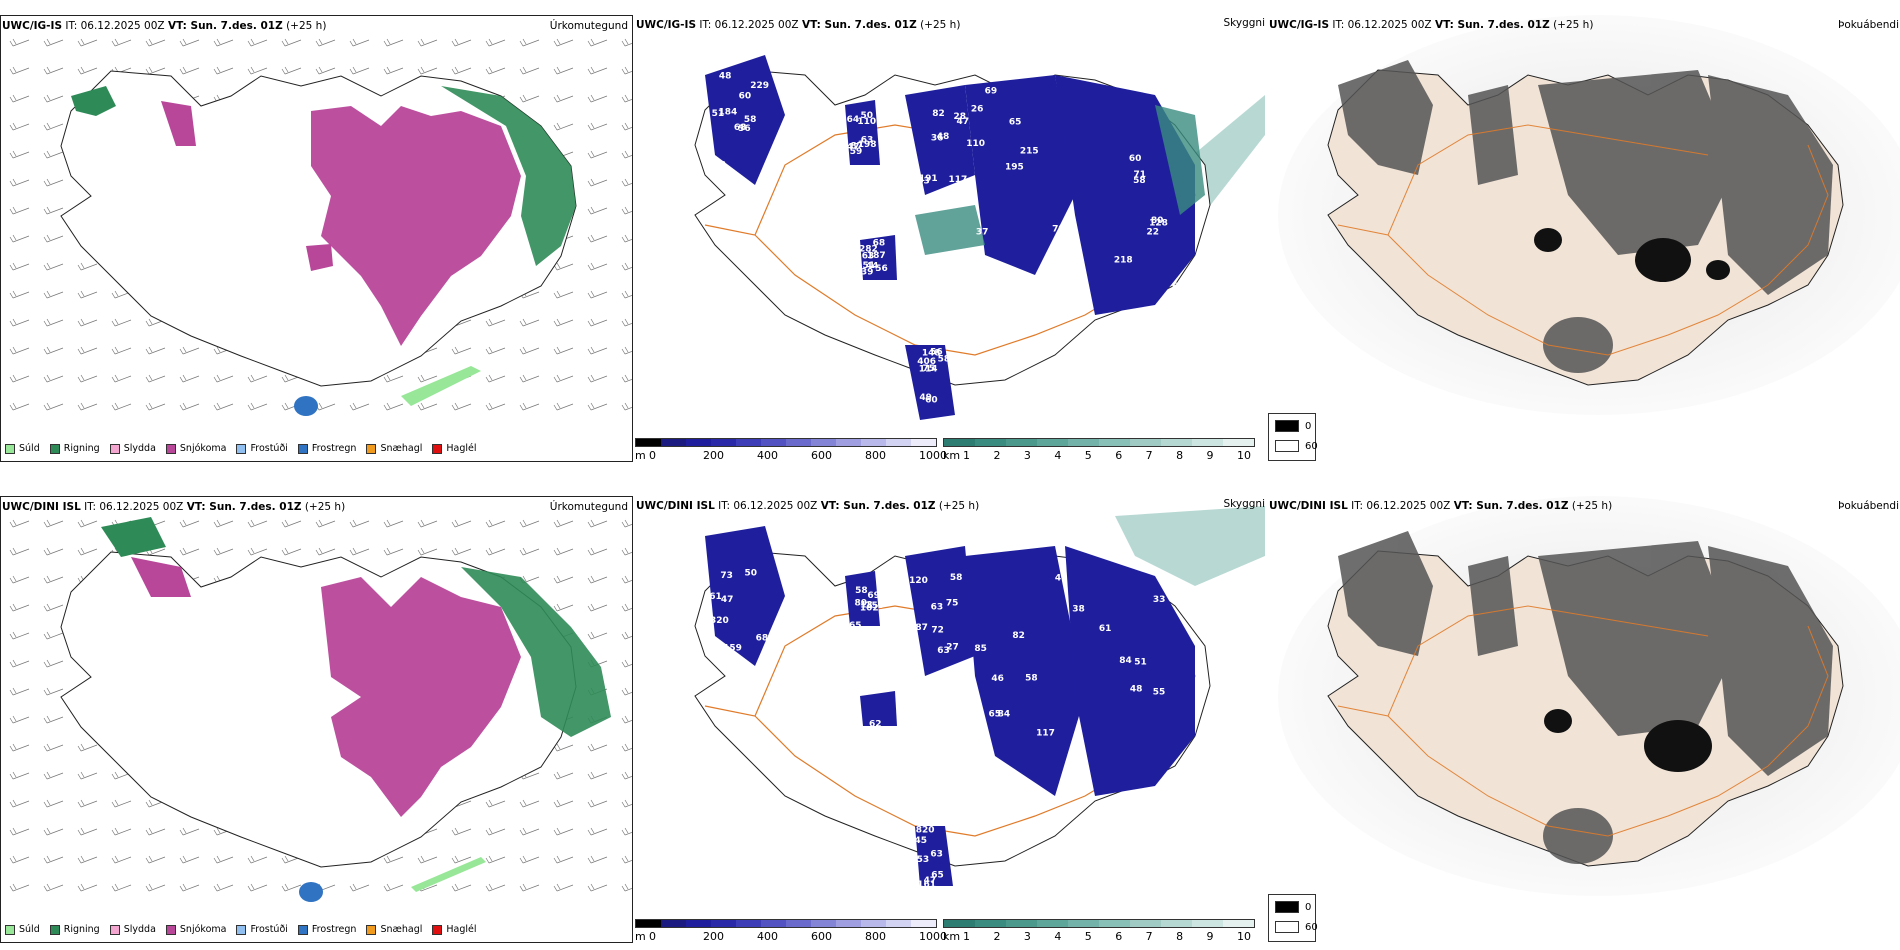  Describe the element at coordinates (930, 881) in the screenshot. I see `height-label: 47` at that location.